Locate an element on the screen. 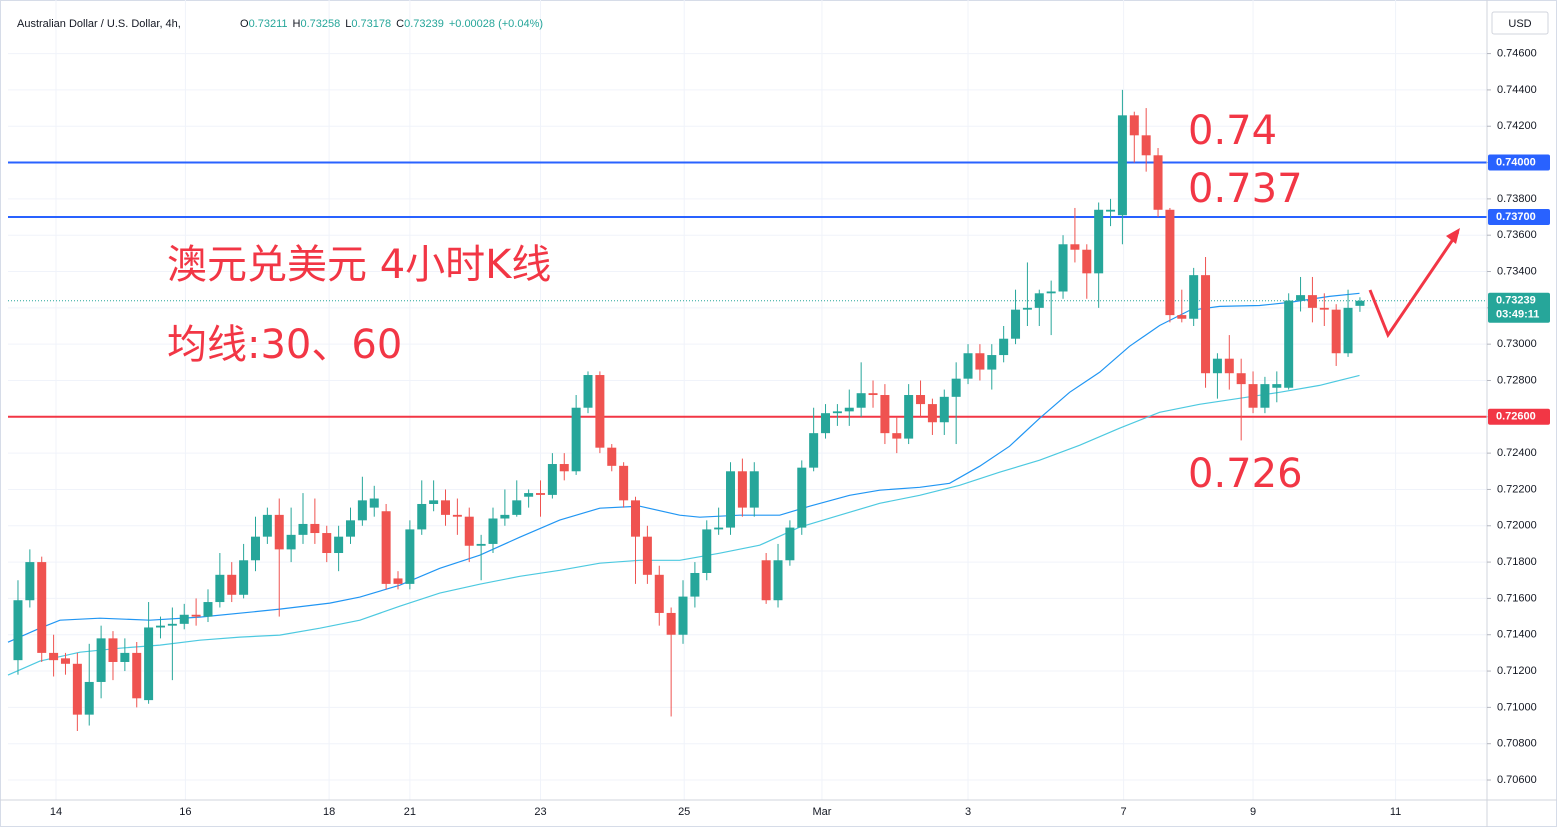 This screenshot has width=1557, height=827. countdown-label: 03:49:11 is located at coordinates (1517, 315).